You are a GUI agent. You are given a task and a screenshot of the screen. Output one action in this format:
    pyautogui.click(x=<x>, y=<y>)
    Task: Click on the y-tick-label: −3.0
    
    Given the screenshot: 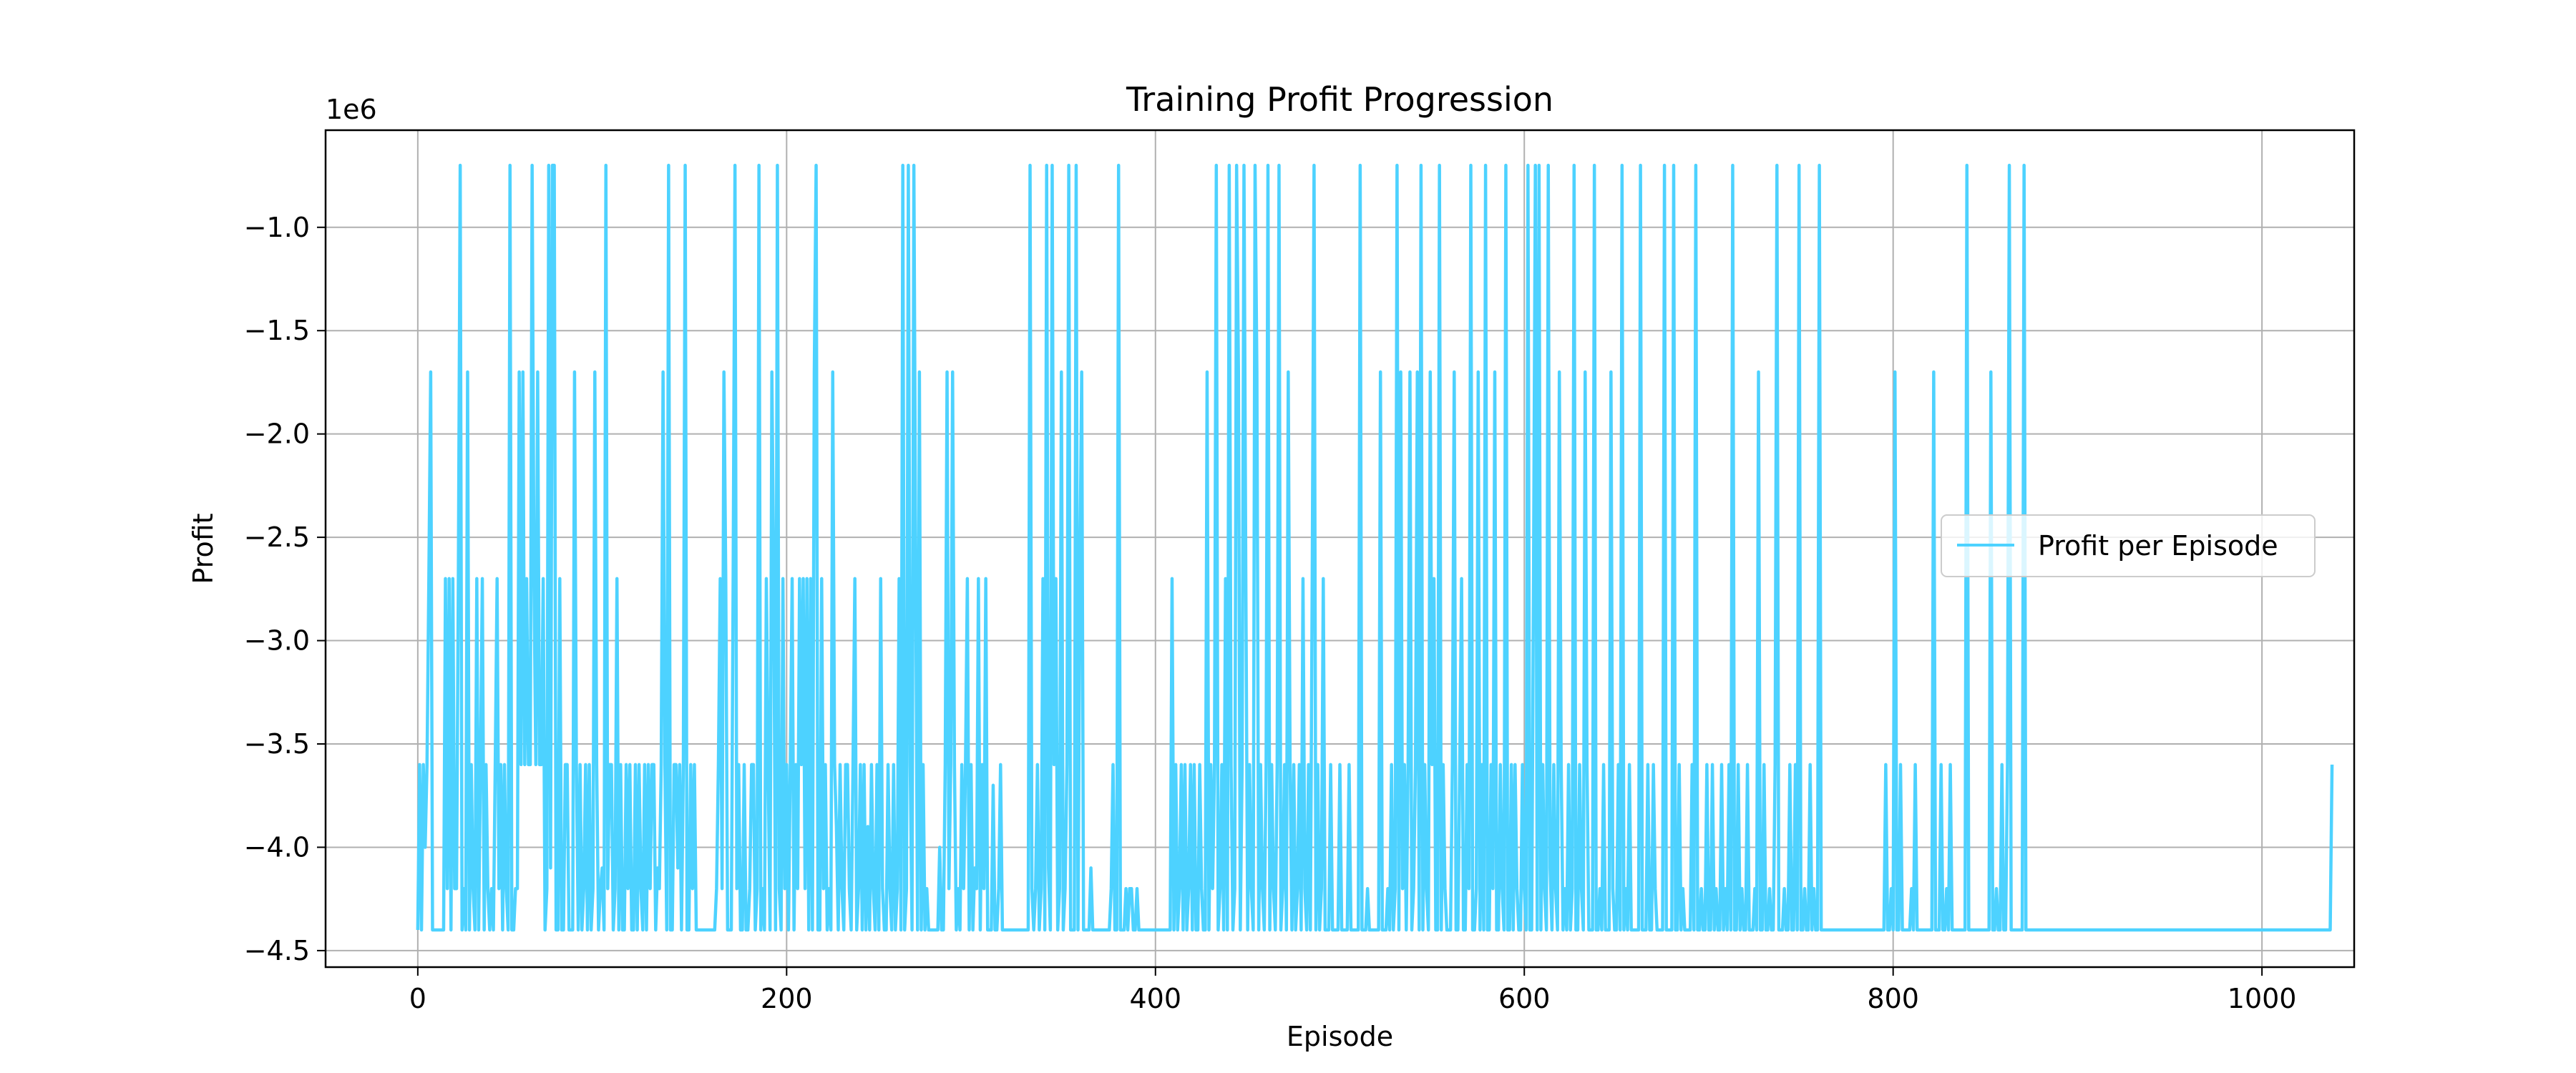 What is the action you would take?
    pyautogui.click(x=277, y=641)
    